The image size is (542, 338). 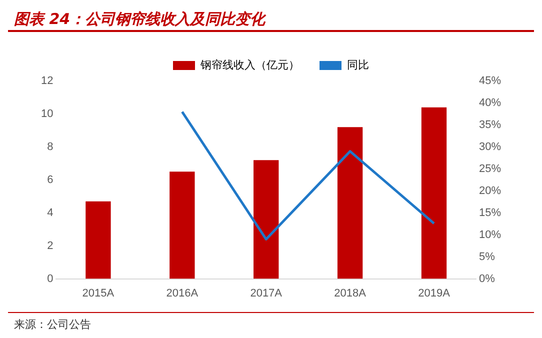 I want to click on y2-tick-label: 0%, so click(x=487, y=278).